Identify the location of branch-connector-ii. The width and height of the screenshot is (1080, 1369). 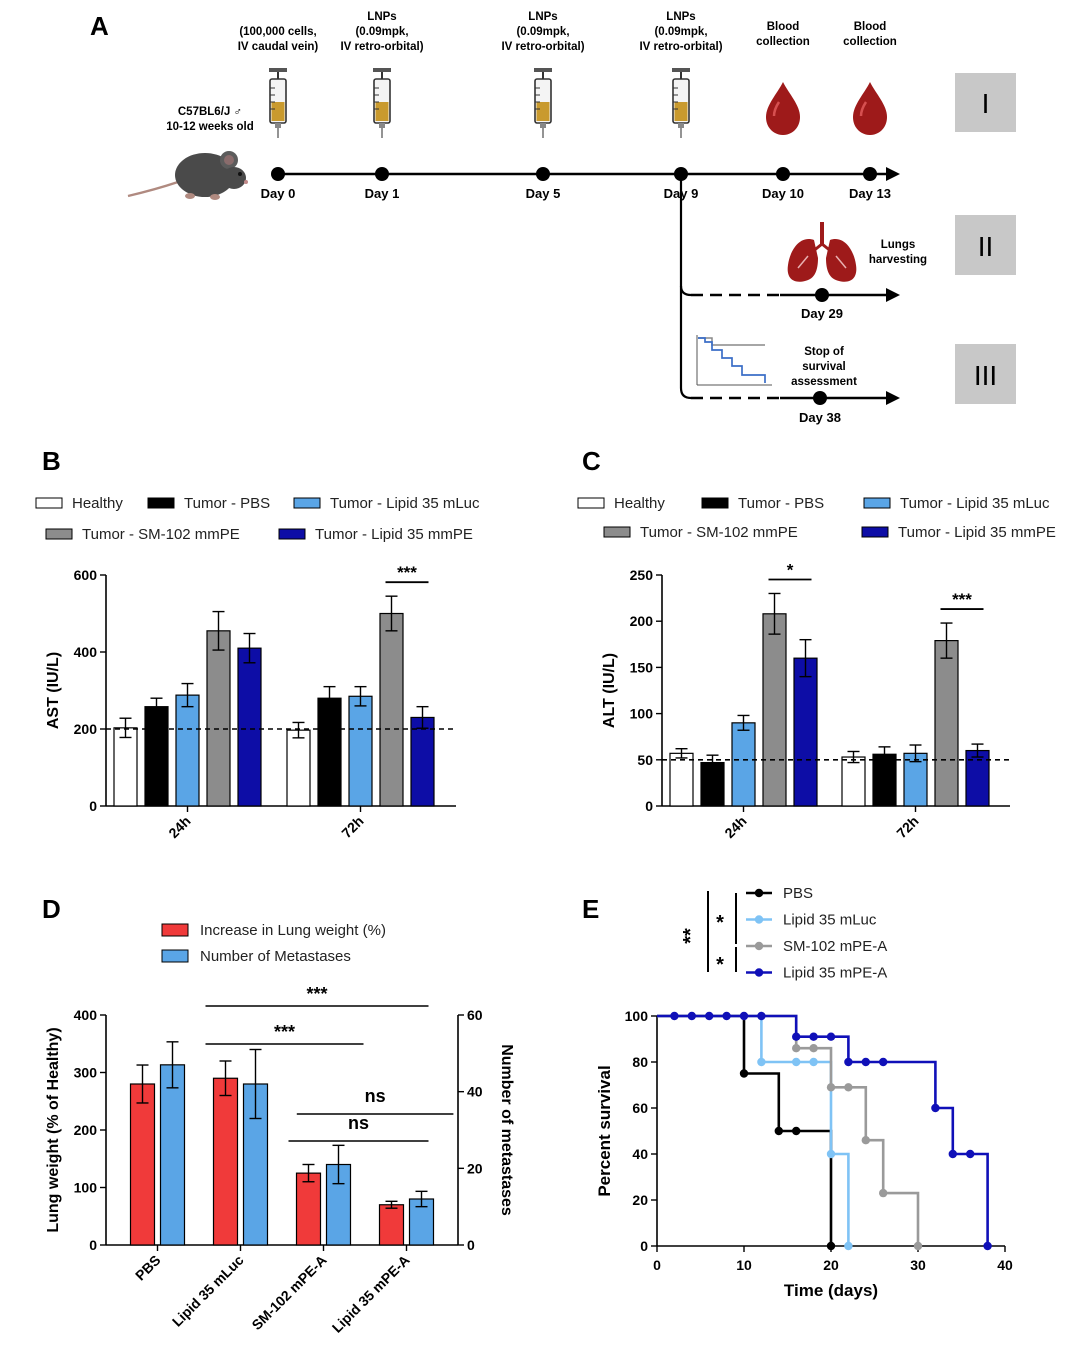
(685, 291).